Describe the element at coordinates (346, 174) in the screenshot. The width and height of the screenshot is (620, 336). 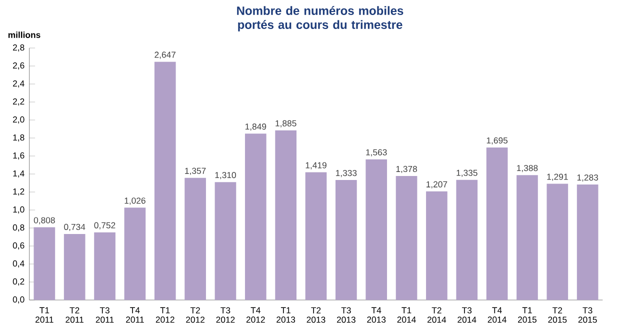
I see `data-label: 1,333` at that location.